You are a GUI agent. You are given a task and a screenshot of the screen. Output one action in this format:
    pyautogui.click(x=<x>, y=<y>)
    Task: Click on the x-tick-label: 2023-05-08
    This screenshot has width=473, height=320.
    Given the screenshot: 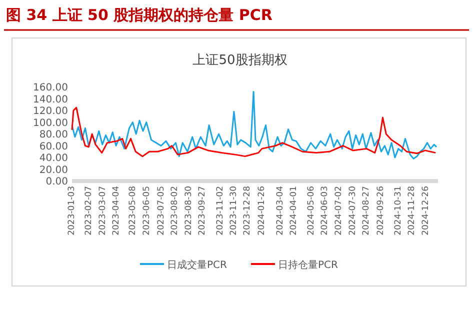 What is the action you would take?
    pyautogui.click(x=133, y=211)
    